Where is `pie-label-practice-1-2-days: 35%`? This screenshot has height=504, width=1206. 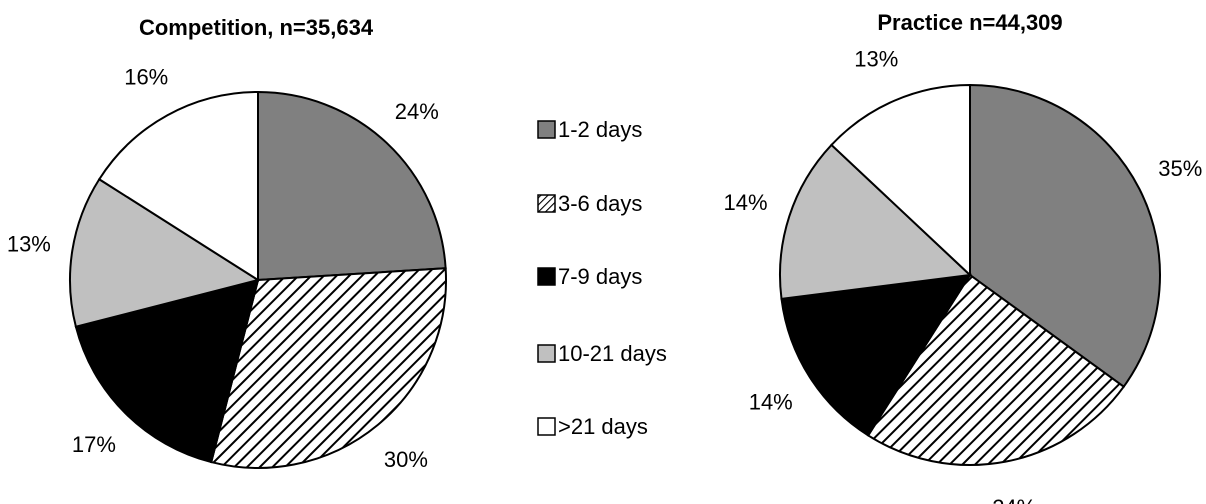
pie-label-practice-1-2-days: 35% is located at coordinates (1180, 168).